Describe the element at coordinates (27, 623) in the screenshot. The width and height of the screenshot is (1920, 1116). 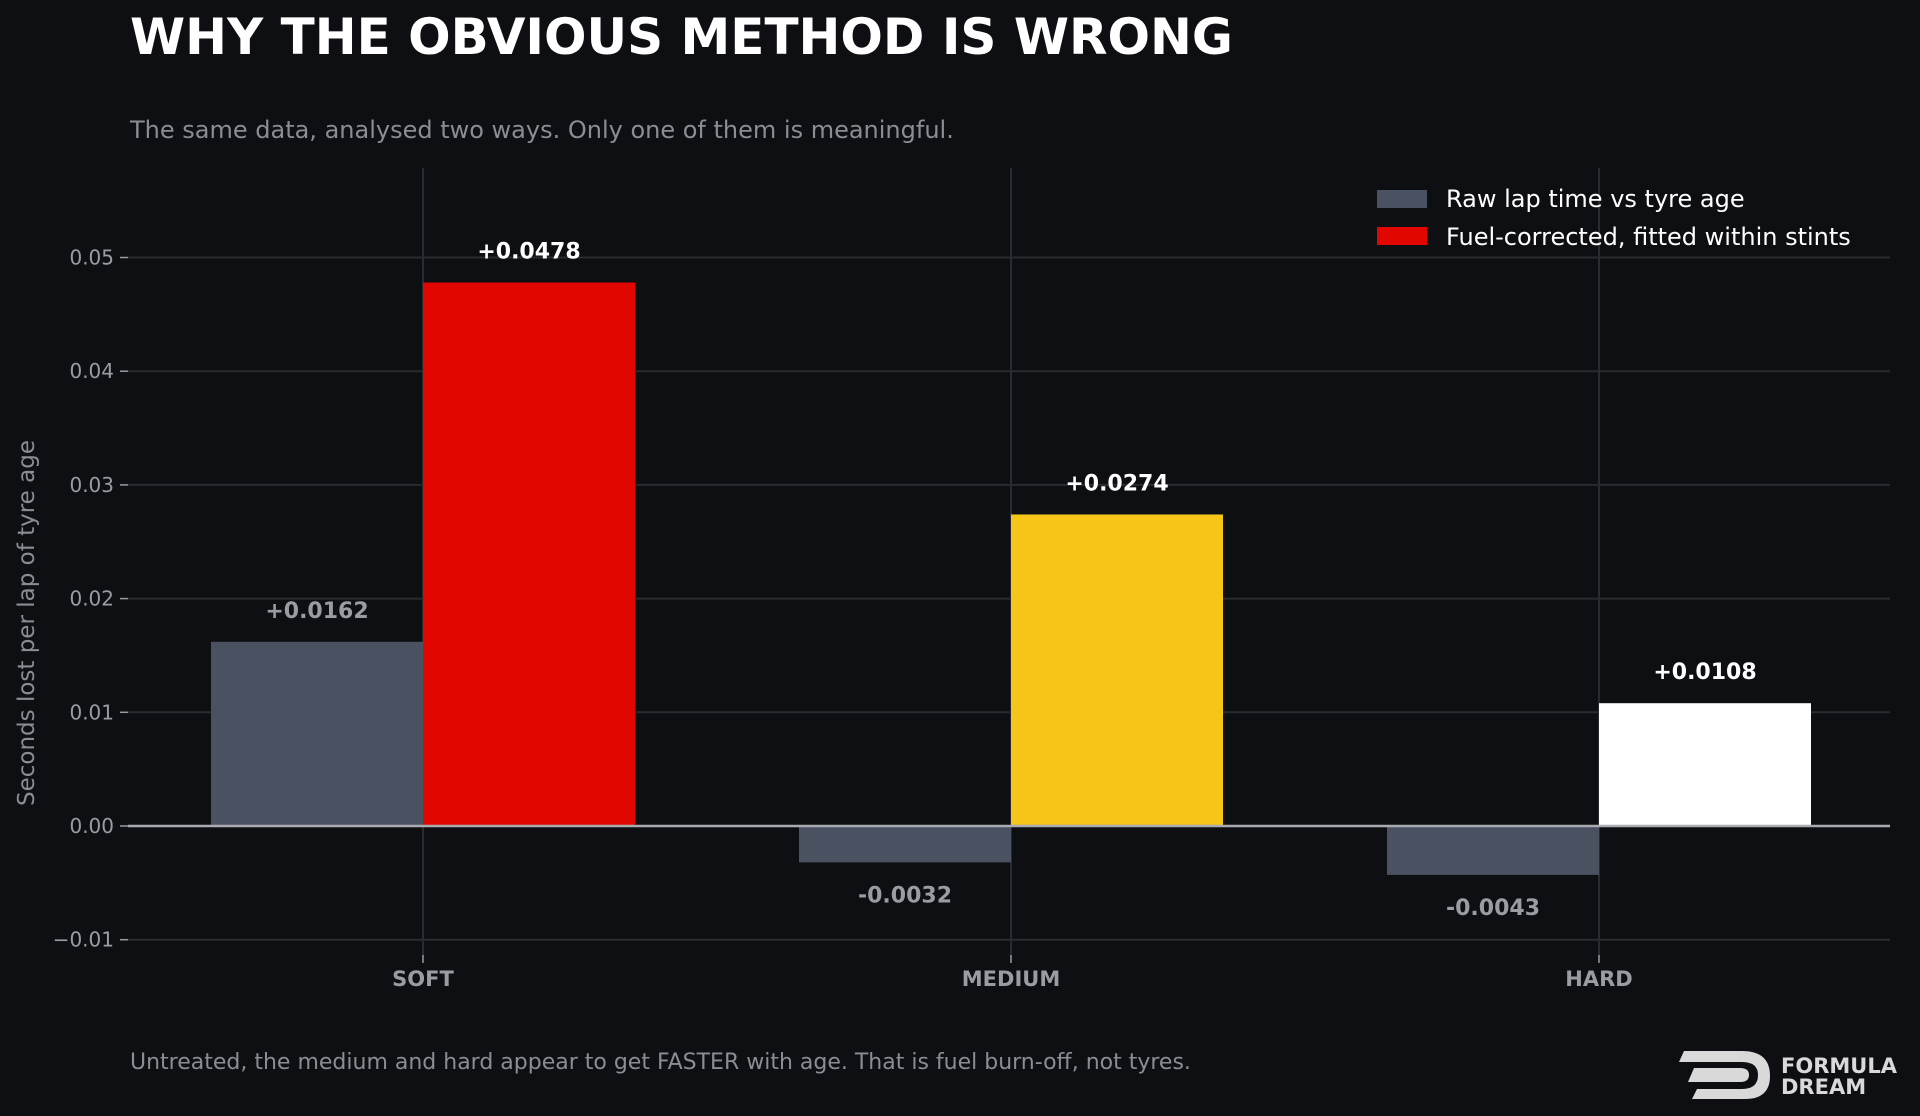
I see `y-axis-label: Seconds lost per lap of tyre age` at that location.